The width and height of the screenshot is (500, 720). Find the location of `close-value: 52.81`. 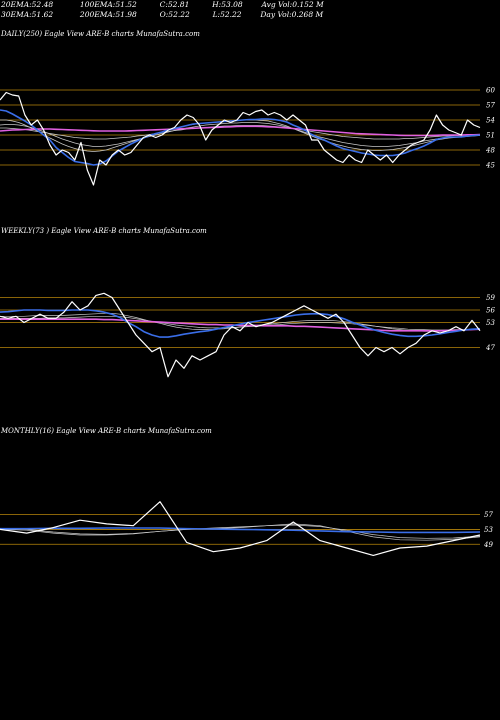

close-value: 52.81 is located at coordinates (178, 4).